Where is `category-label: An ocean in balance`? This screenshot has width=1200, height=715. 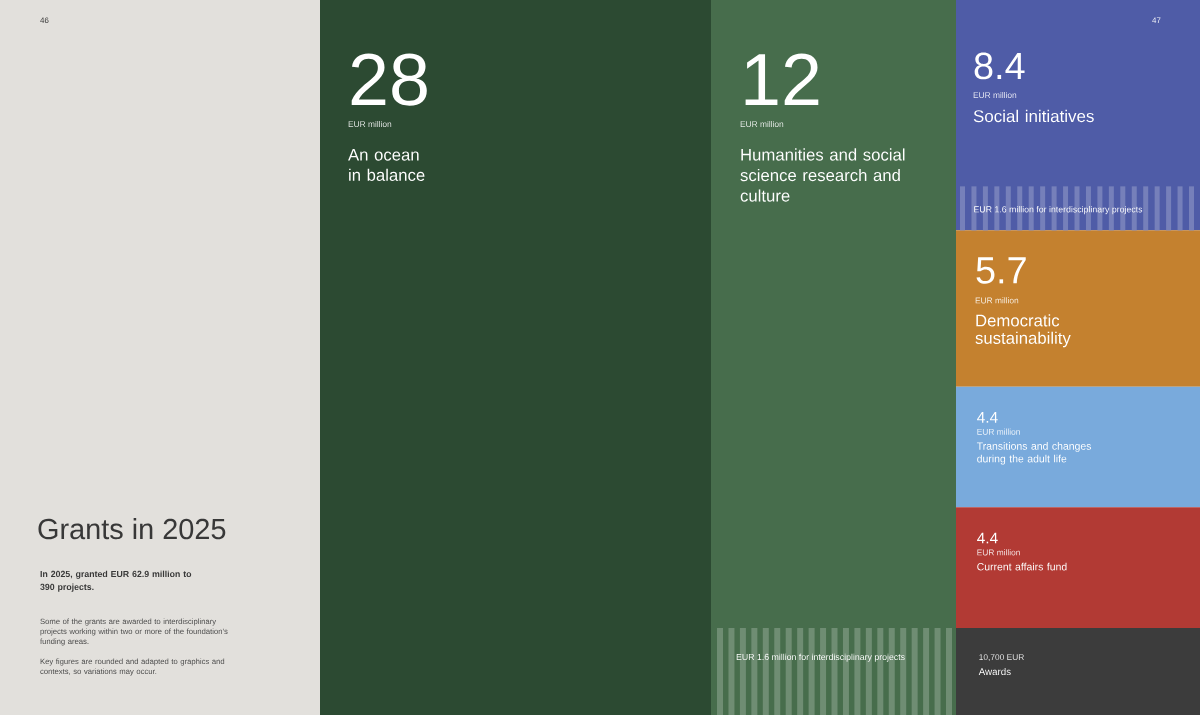 category-label: An ocean in balance is located at coordinates (386, 164).